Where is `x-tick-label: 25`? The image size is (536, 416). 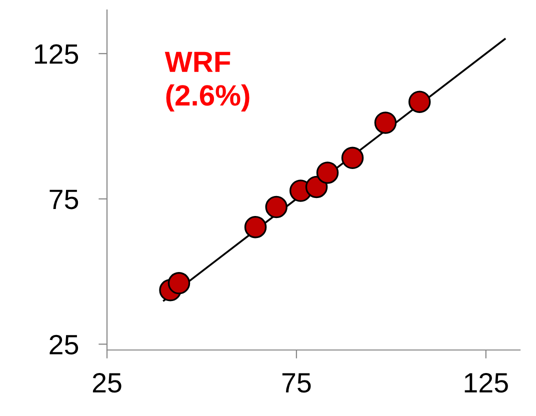
x-tick-label: 25 is located at coordinates (107, 382).